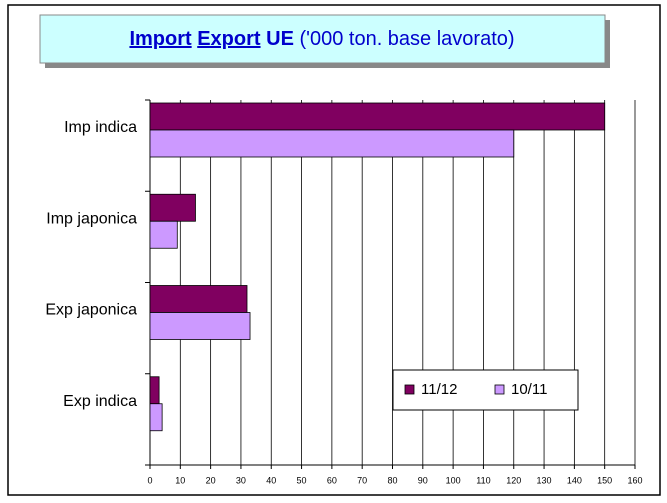 The width and height of the screenshot is (667, 503). I want to click on x-tick-label: 140, so click(574, 480).